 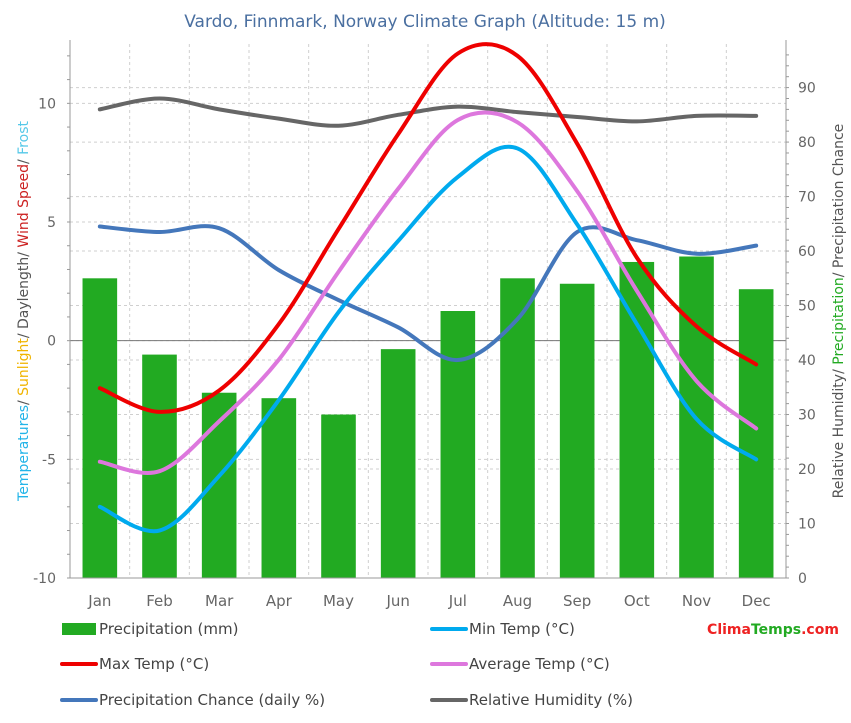 I want to click on precipitation-chance-line, so click(x=428, y=293).